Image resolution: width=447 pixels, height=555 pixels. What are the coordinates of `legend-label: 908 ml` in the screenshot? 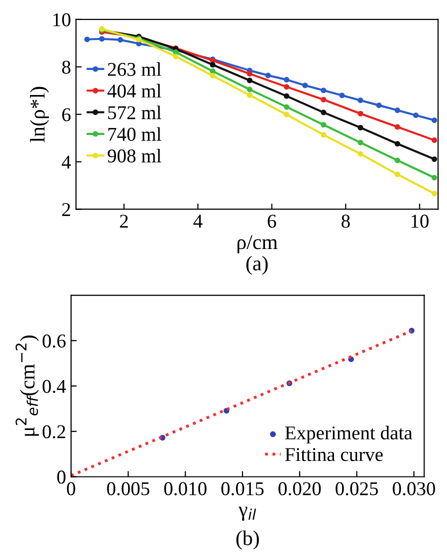 It's located at (135, 155).